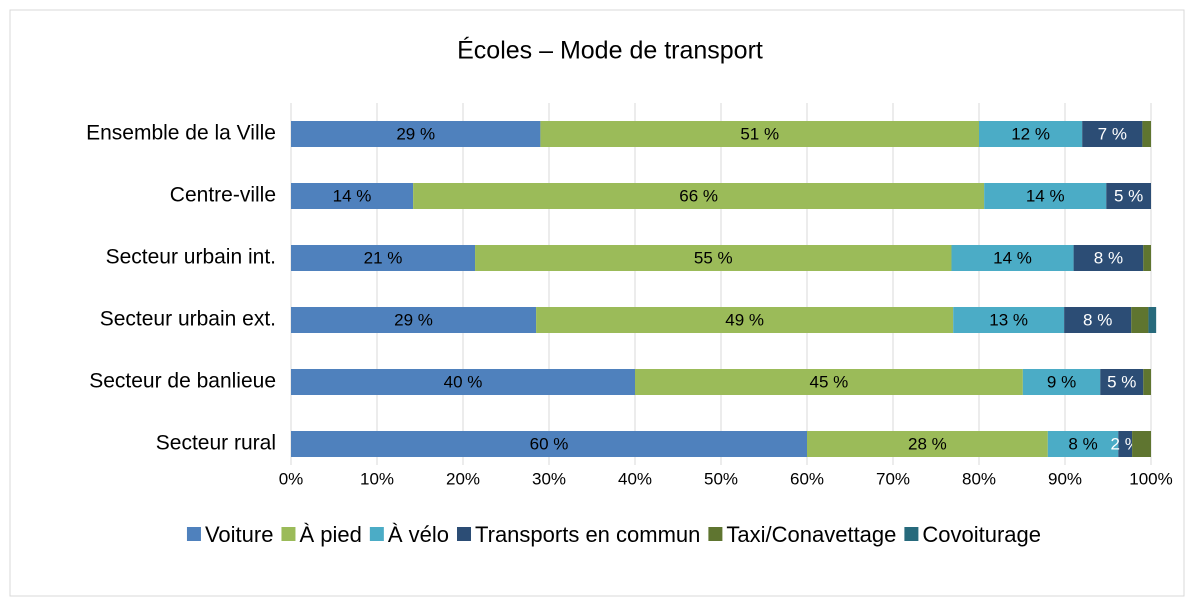  I want to click on y-tick-label: Secteur de banlieue, so click(182, 381).